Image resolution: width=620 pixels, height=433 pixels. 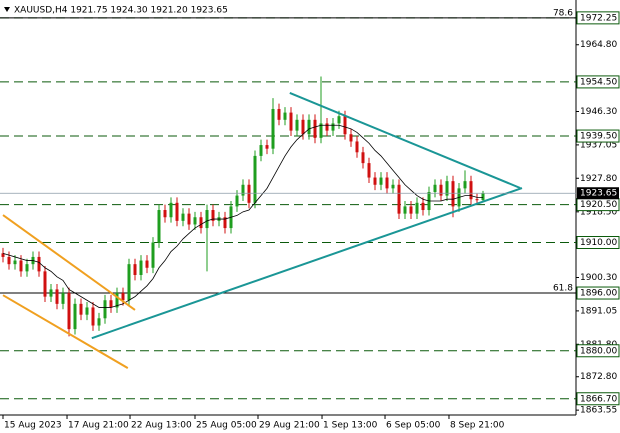 I want to click on menu-arrow, so click(x=7, y=9).